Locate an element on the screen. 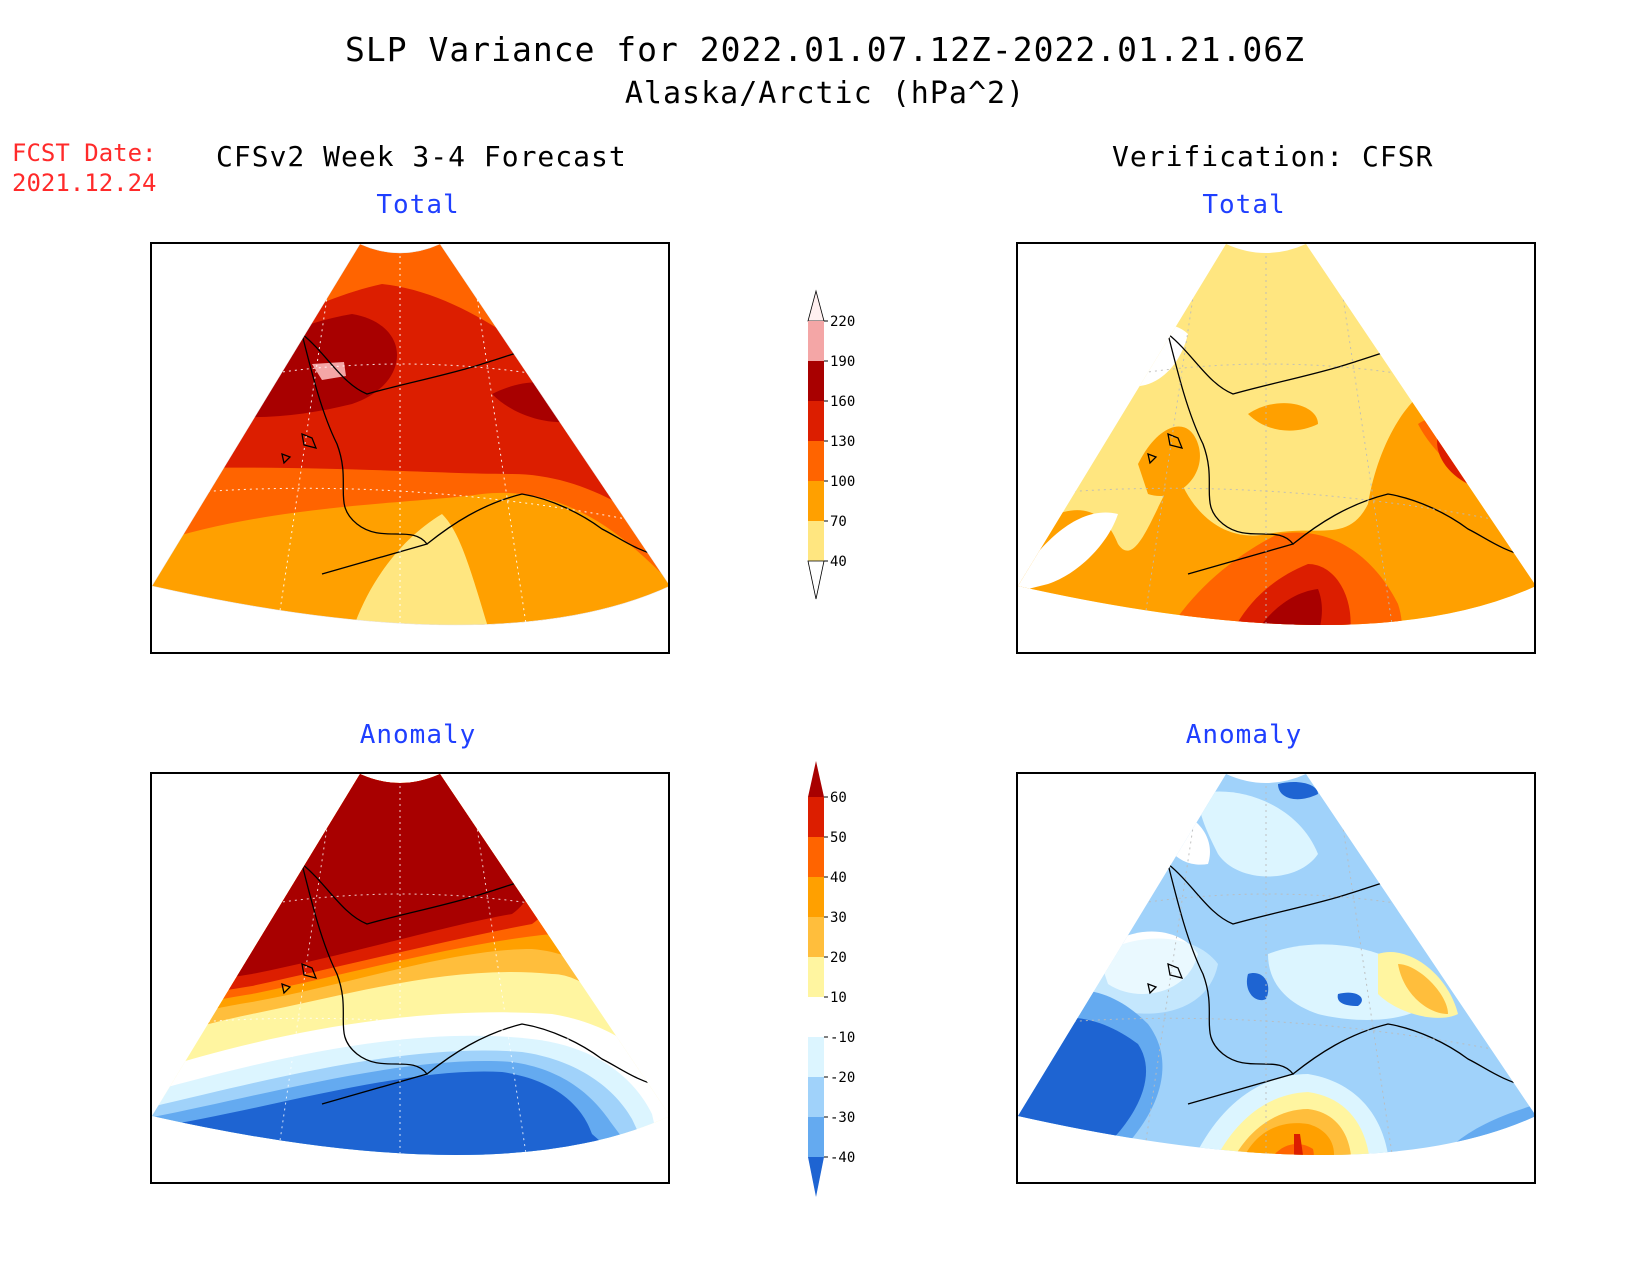 The height and width of the screenshot is (1275, 1650). fcst-date-label: FCST Date: is located at coordinates (84, 153).